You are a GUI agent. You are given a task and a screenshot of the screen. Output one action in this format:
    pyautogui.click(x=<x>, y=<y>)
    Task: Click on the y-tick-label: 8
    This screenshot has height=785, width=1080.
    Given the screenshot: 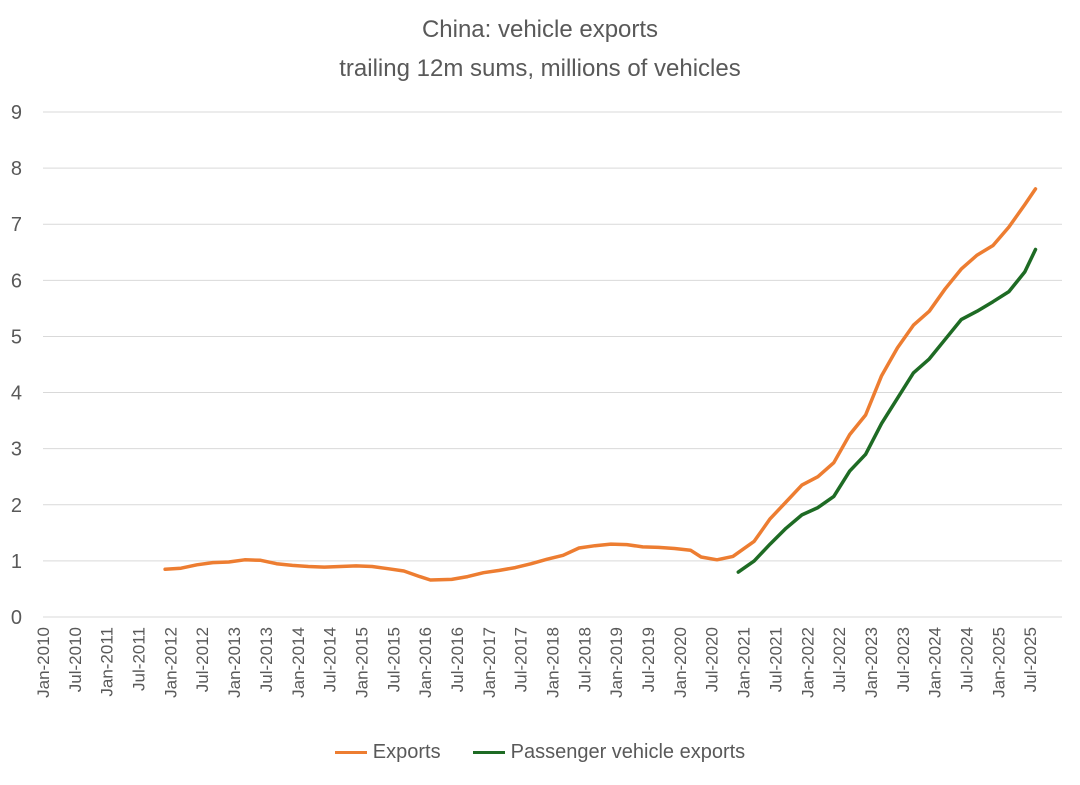 What is the action you would take?
    pyautogui.click(x=16, y=169)
    